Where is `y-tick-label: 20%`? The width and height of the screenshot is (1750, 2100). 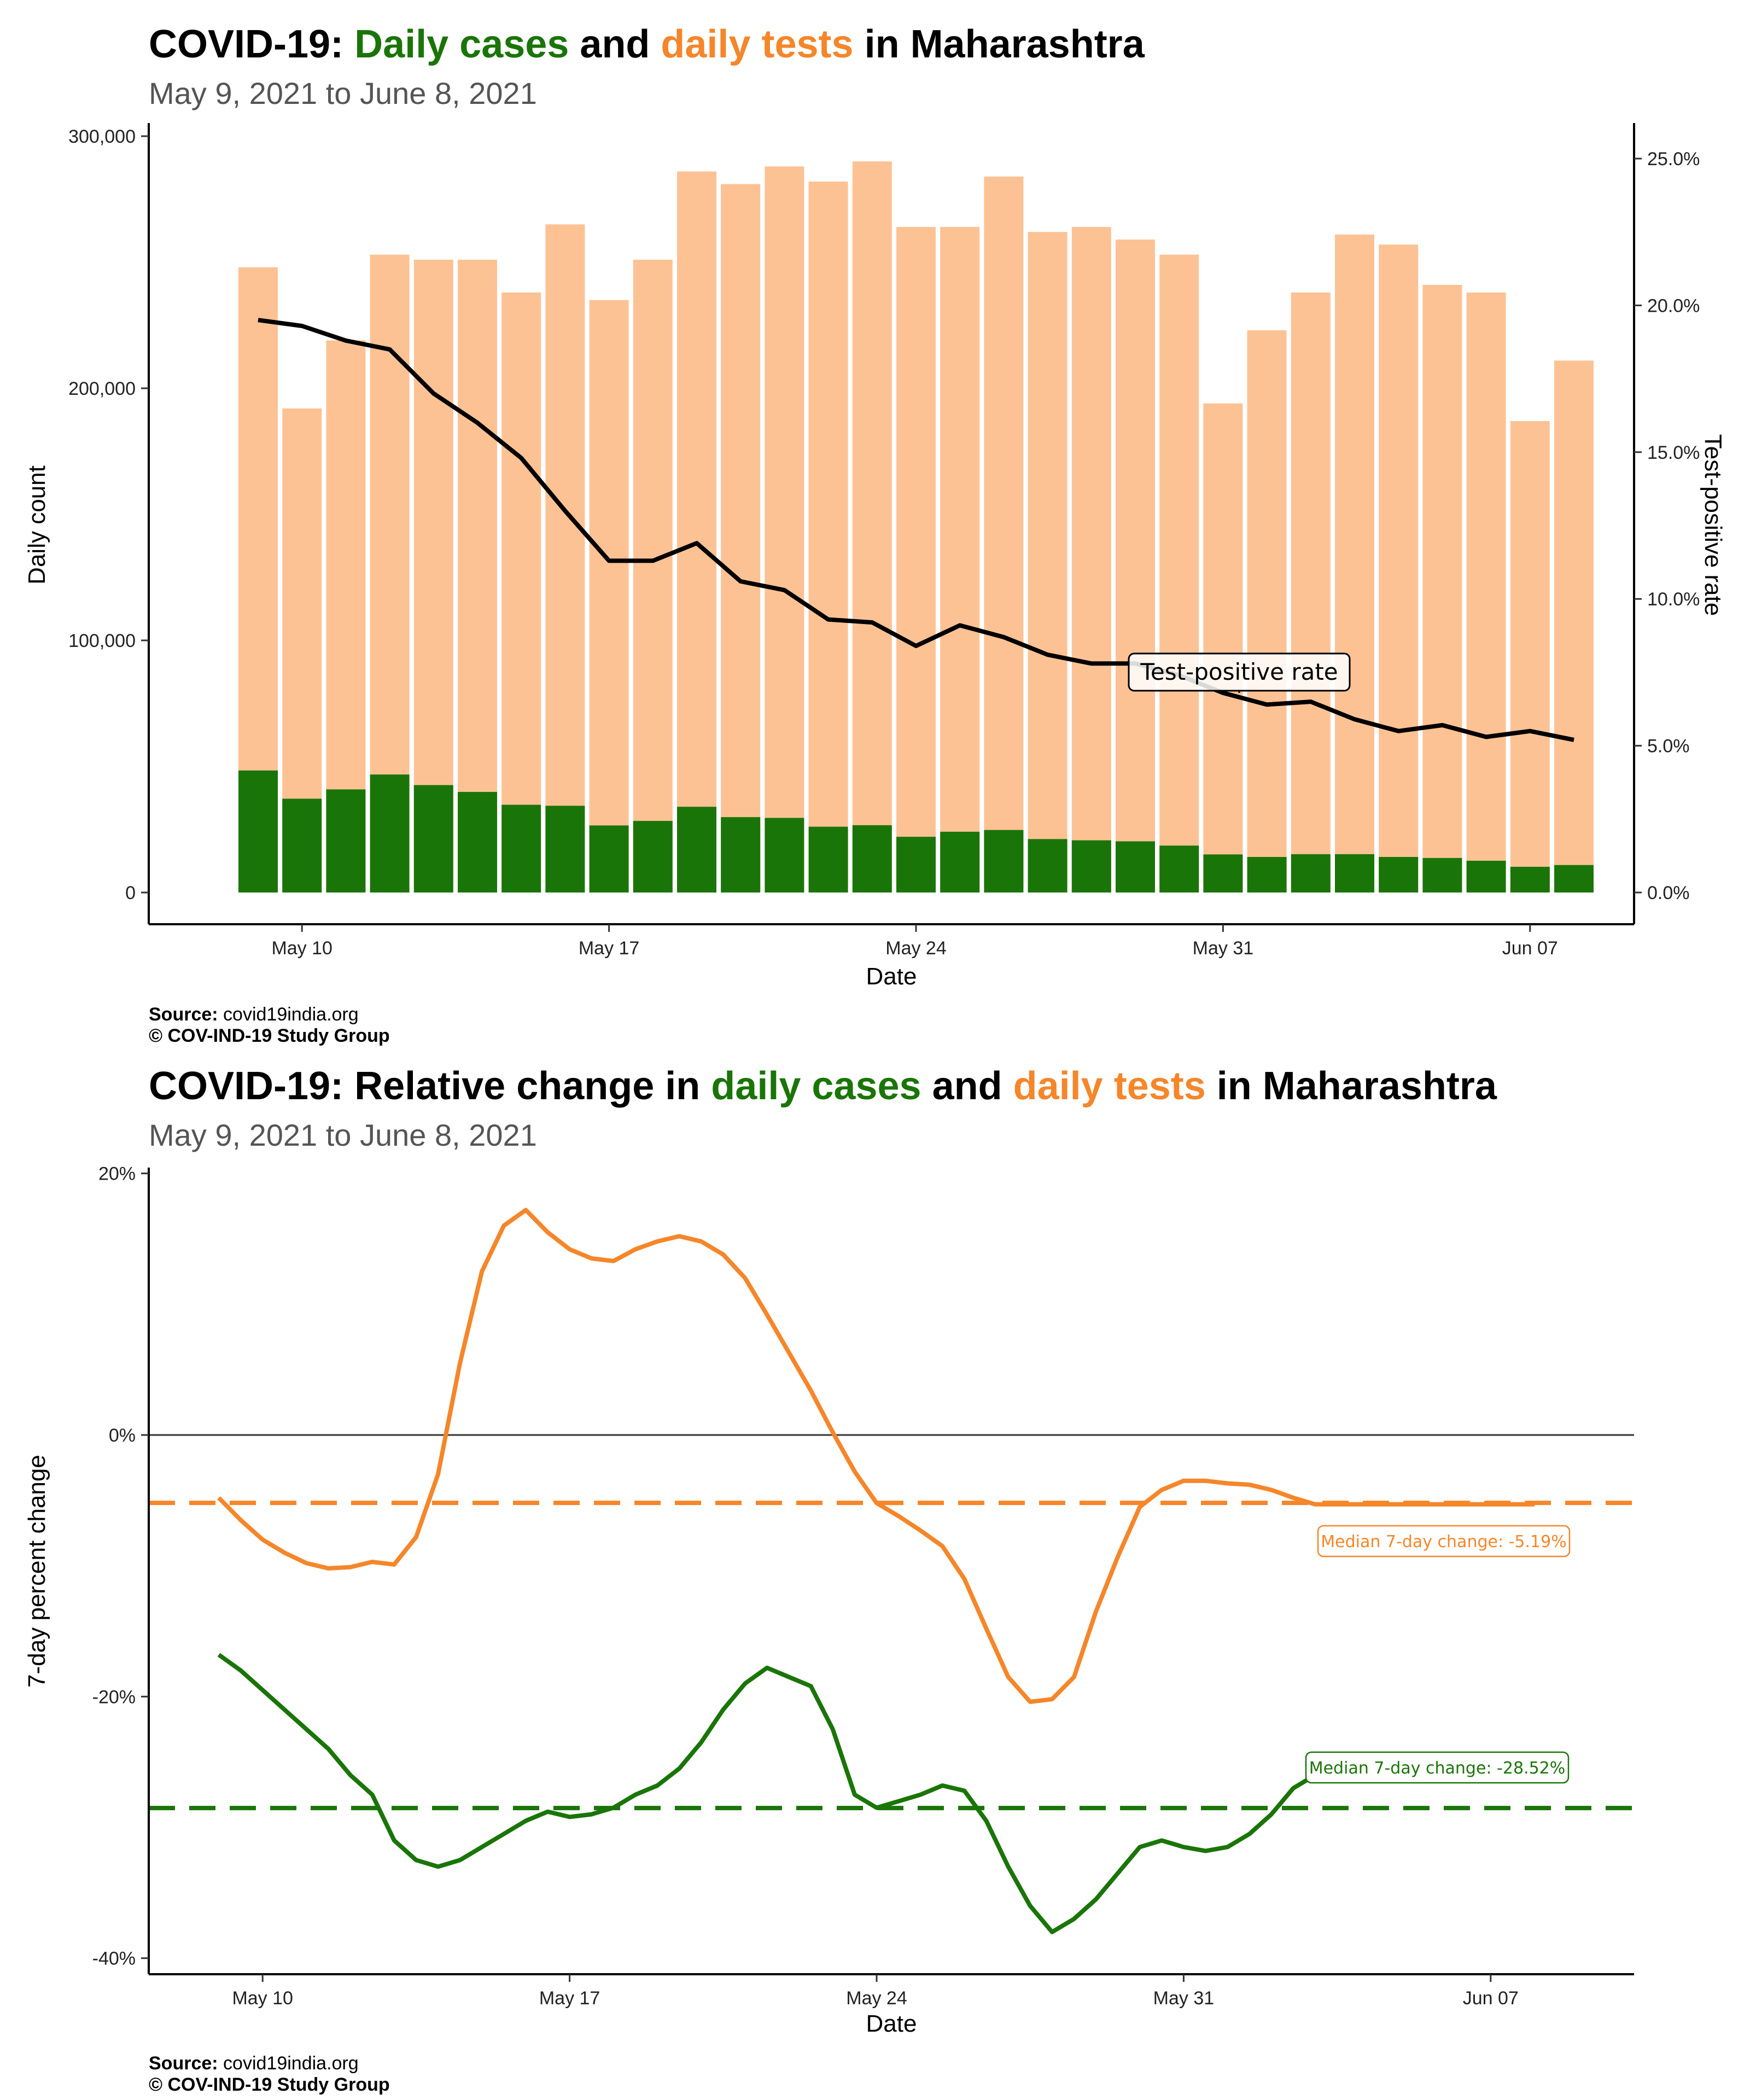 y-tick-label: 20% is located at coordinates (117, 1174).